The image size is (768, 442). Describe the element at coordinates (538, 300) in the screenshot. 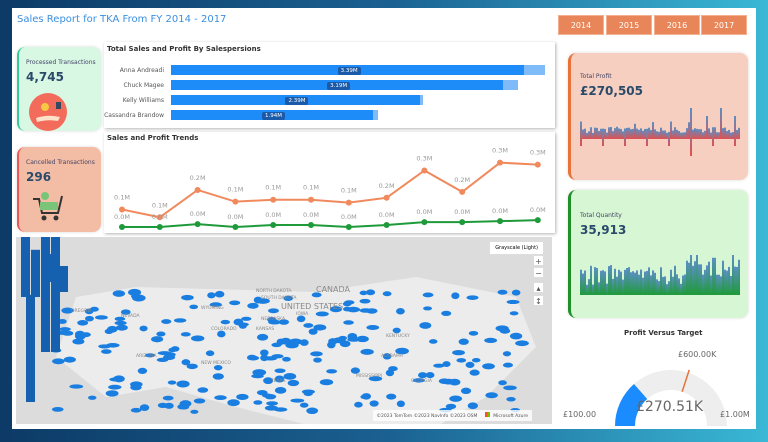

I see `compass-button: ↕` at that location.